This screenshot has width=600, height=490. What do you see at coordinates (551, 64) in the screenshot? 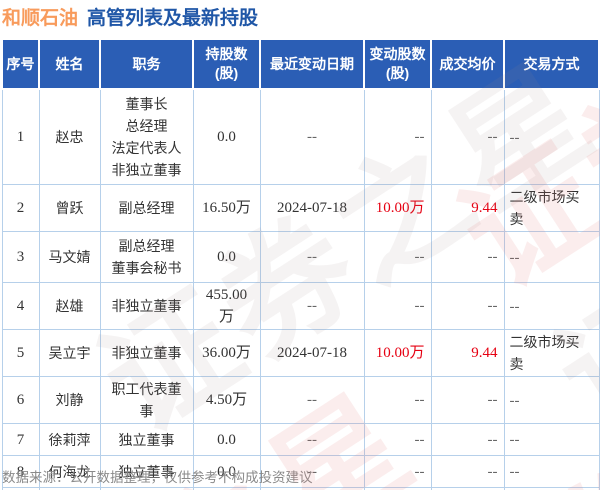
I see `column-header-7: 交易方式` at bounding box center [551, 64].